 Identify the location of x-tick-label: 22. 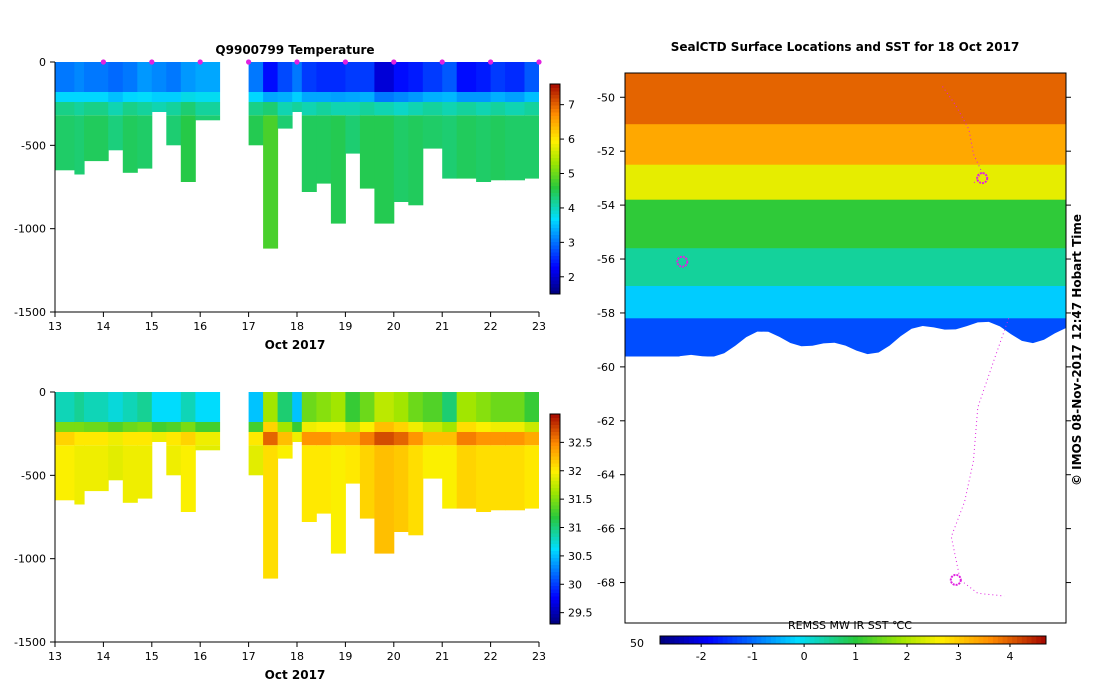
(491, 656).